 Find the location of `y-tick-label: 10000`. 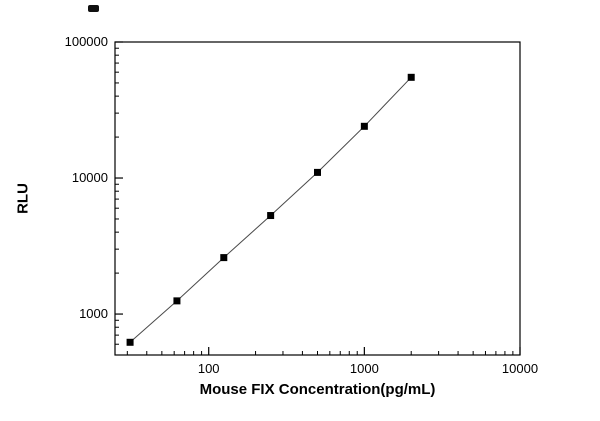

y-tick-label: 10000 is located at coordinates (90, 177).